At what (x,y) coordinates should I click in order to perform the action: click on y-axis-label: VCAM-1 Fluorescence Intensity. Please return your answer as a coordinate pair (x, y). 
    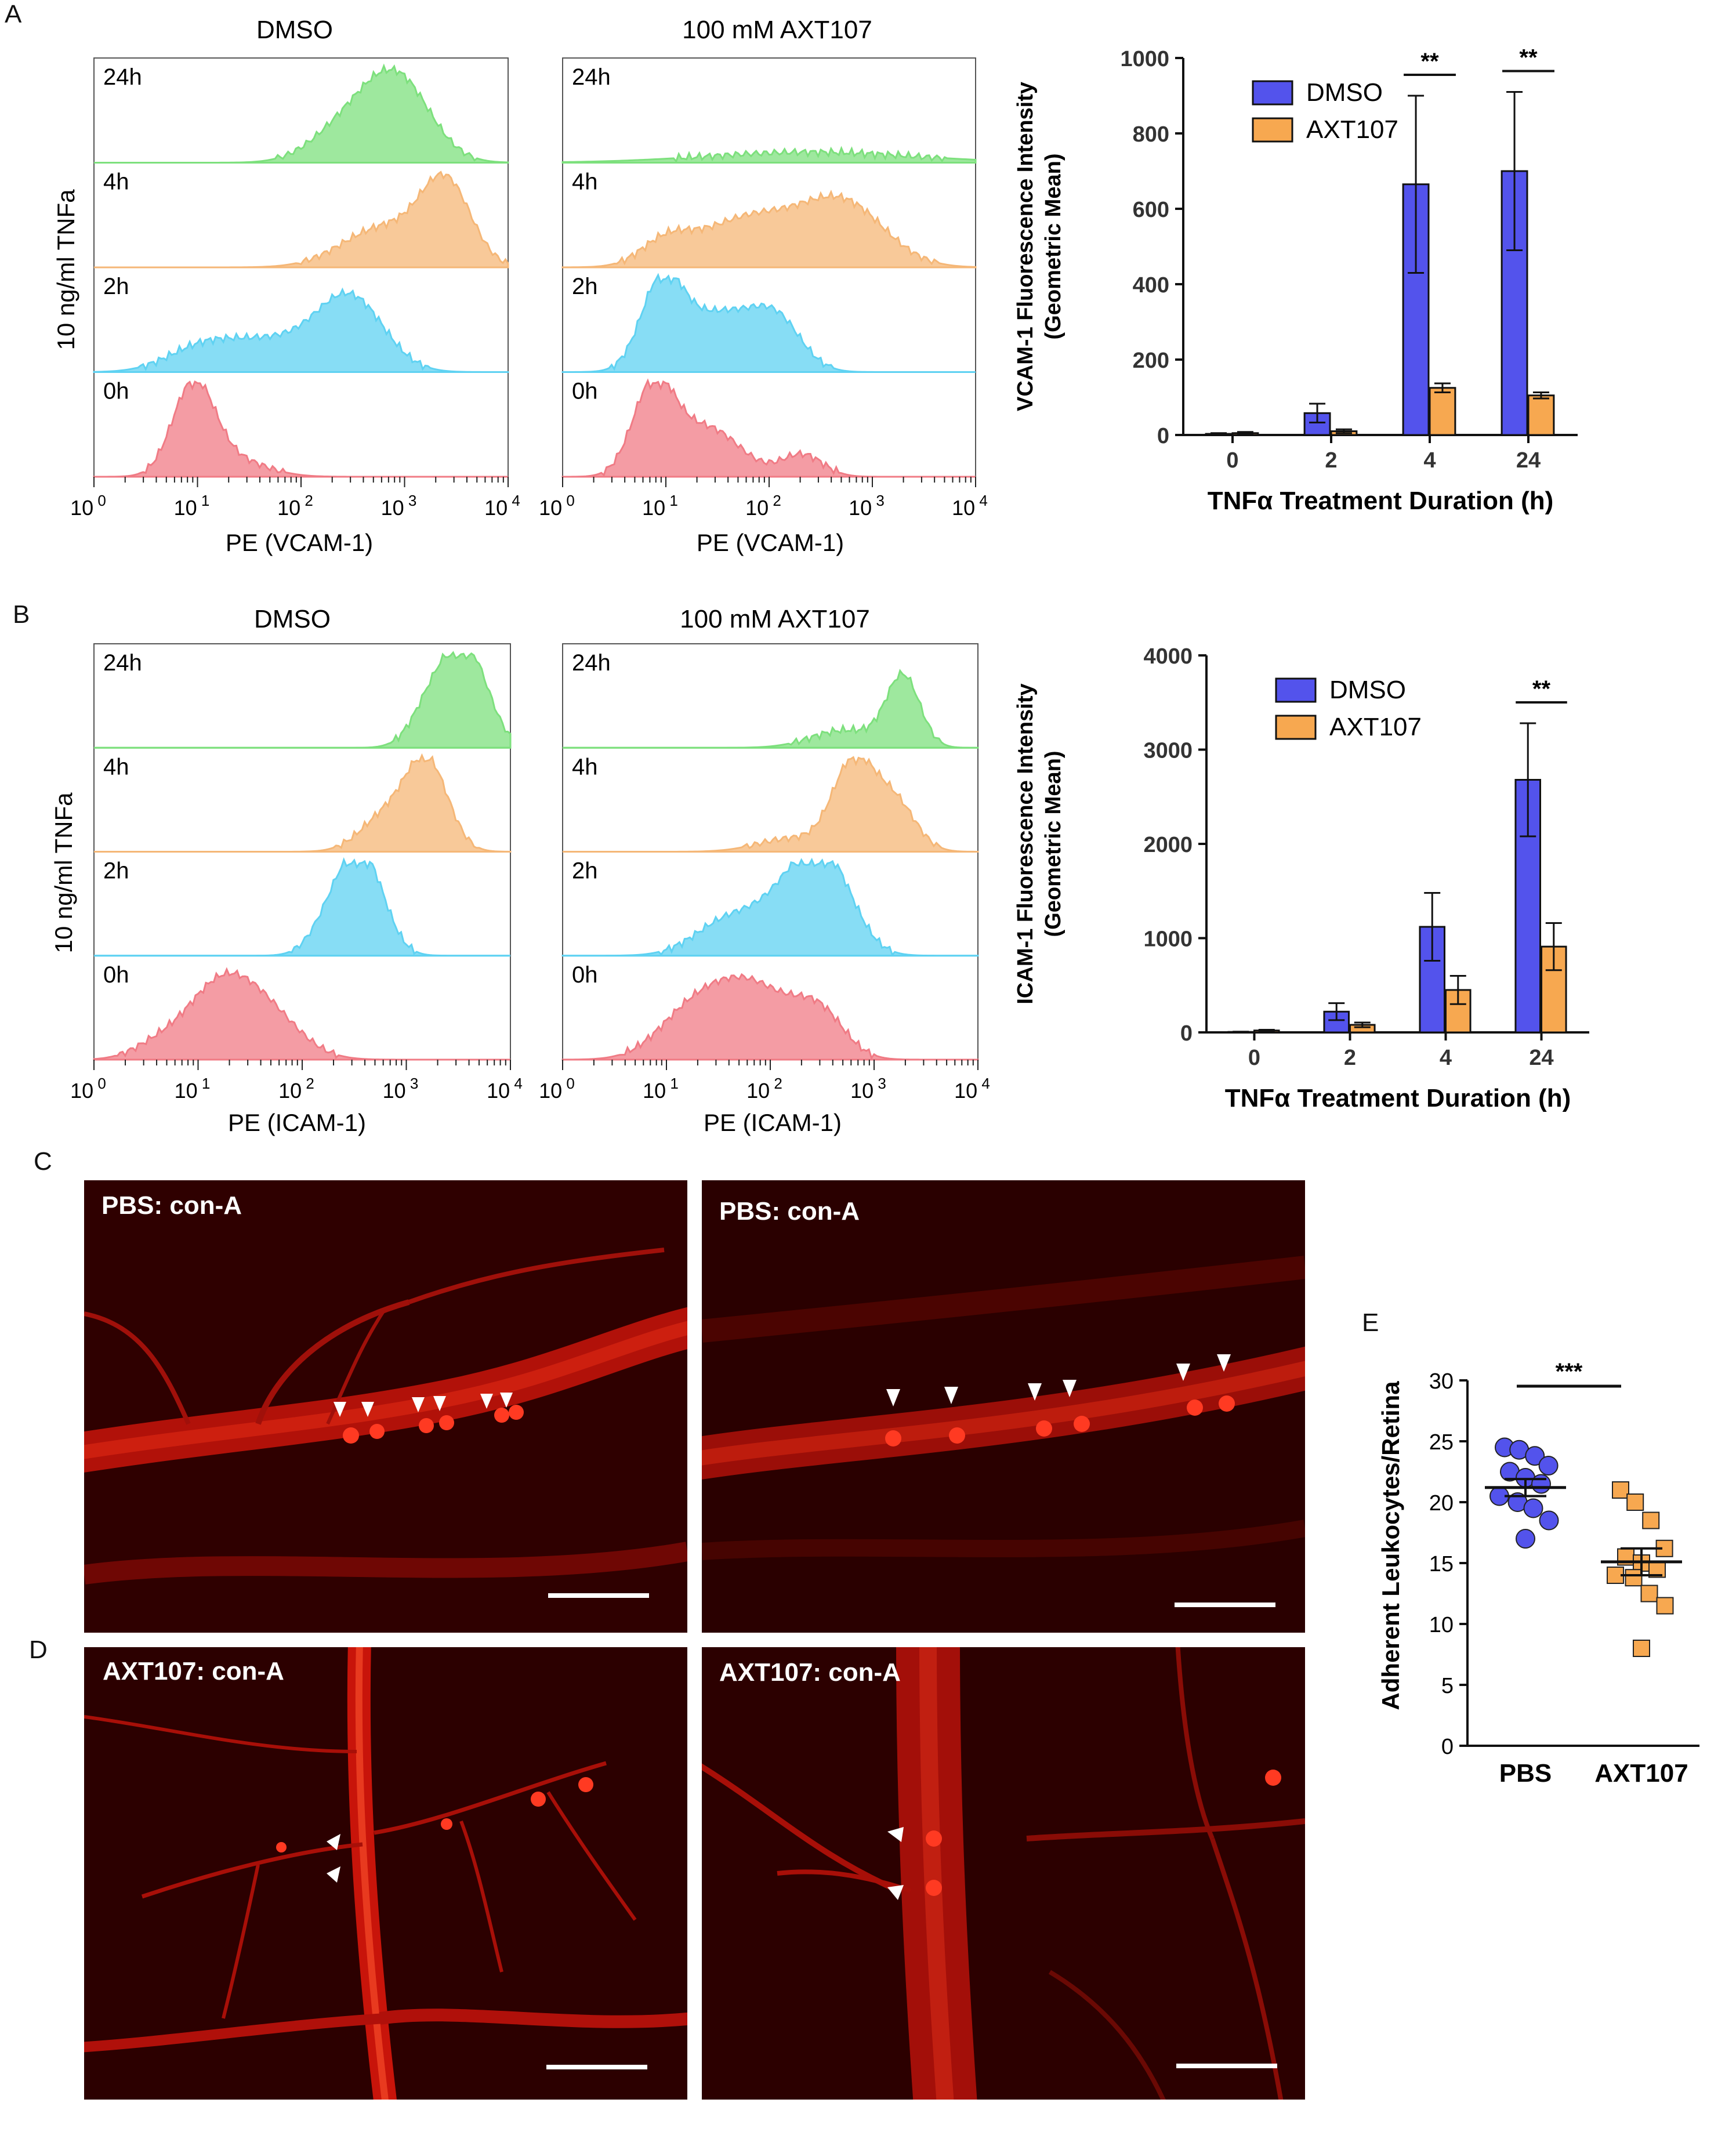
    Looking at the image, I should click on (1025, 246).